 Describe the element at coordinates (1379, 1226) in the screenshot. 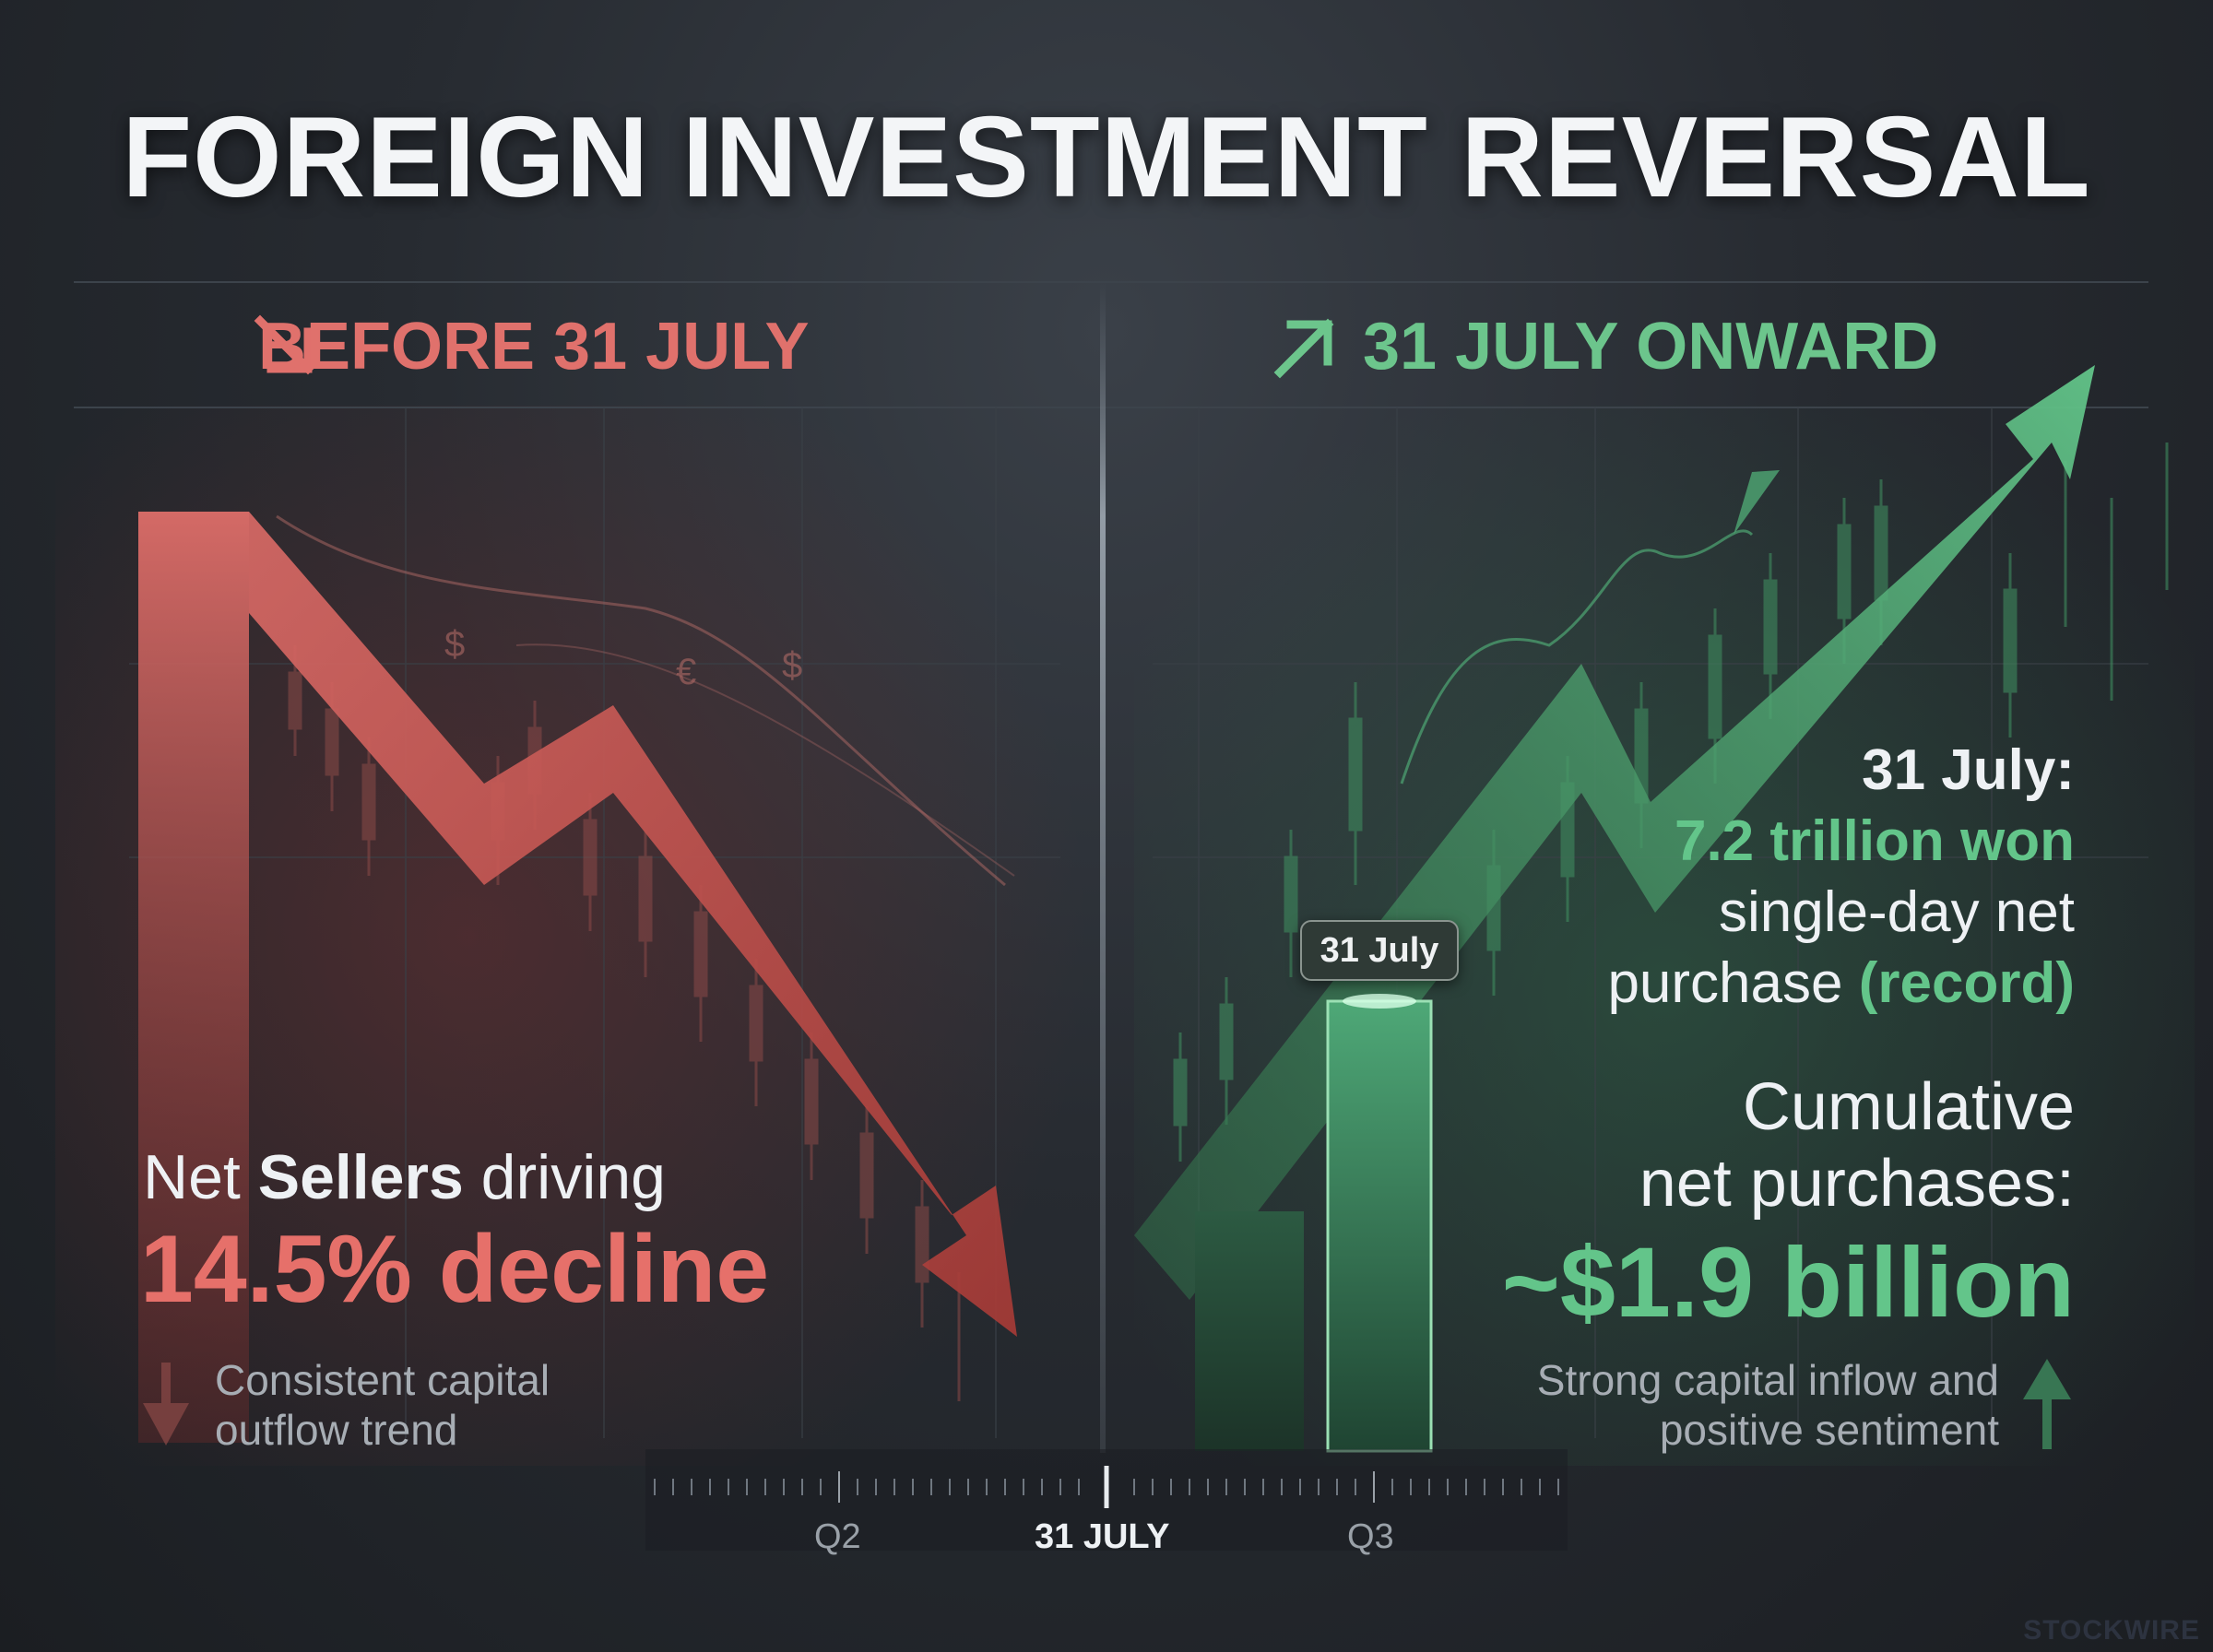

I see `green-bar` at that location.